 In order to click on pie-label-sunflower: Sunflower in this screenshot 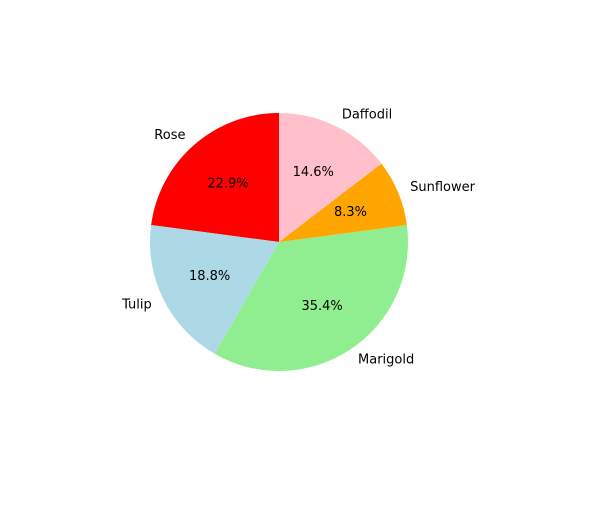, I will do `click(443, 187)`.